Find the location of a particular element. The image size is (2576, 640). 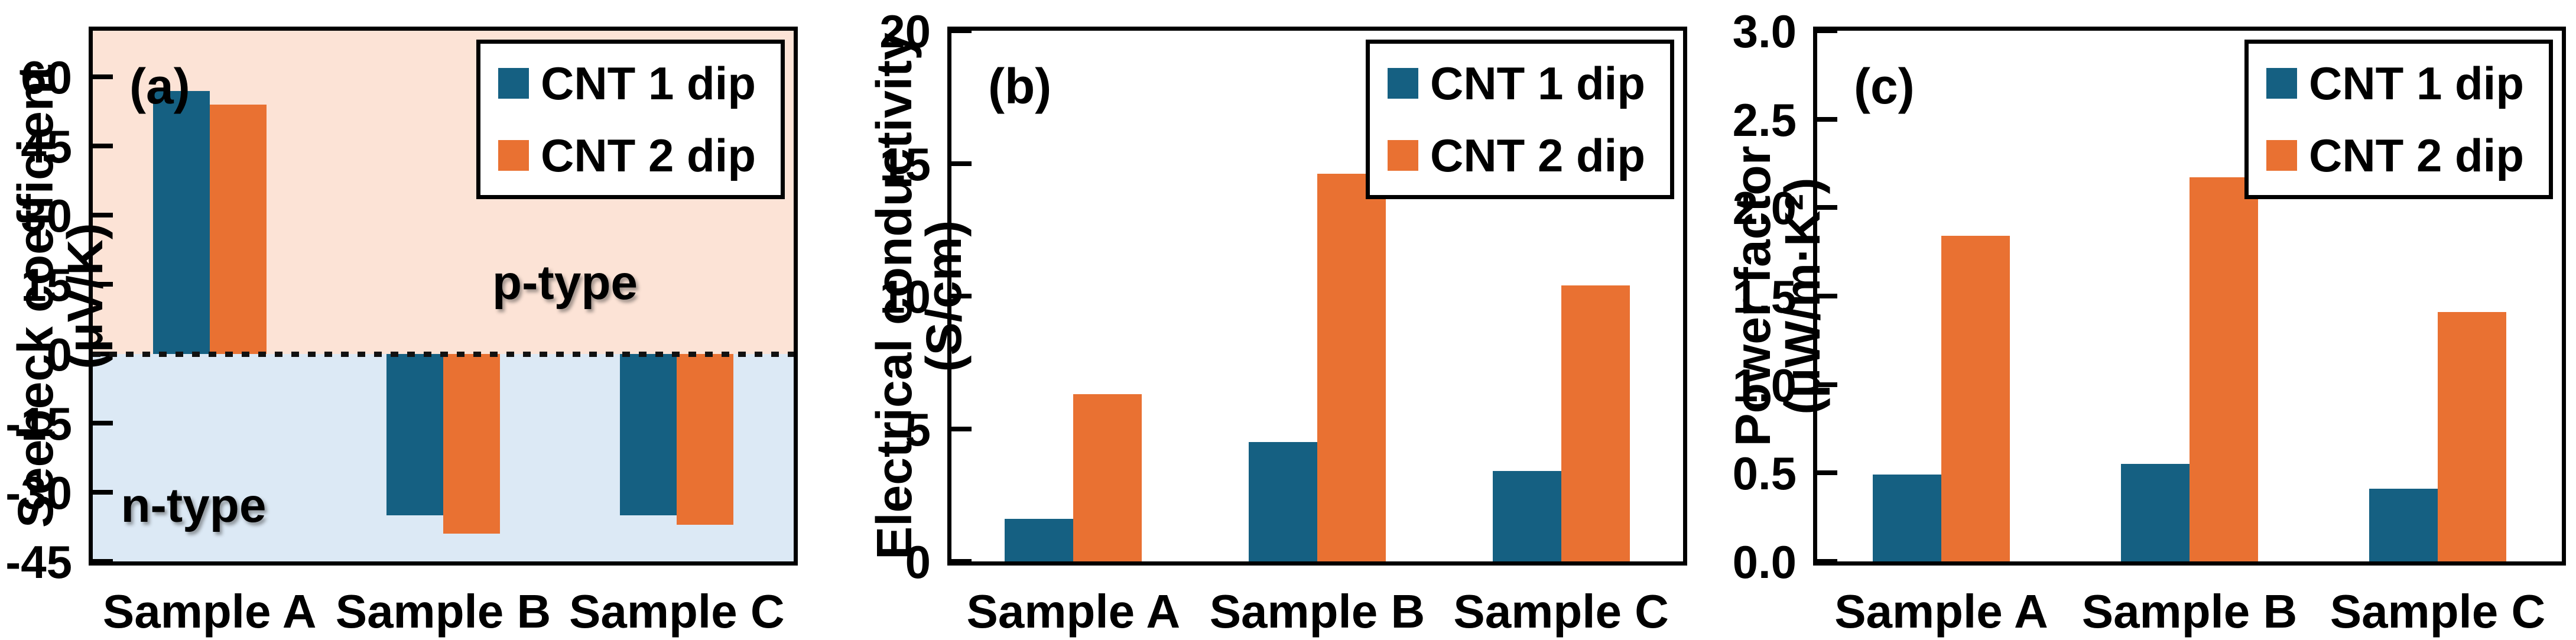

panel-letter-c: (c) is located at coordinates (1884, 86).